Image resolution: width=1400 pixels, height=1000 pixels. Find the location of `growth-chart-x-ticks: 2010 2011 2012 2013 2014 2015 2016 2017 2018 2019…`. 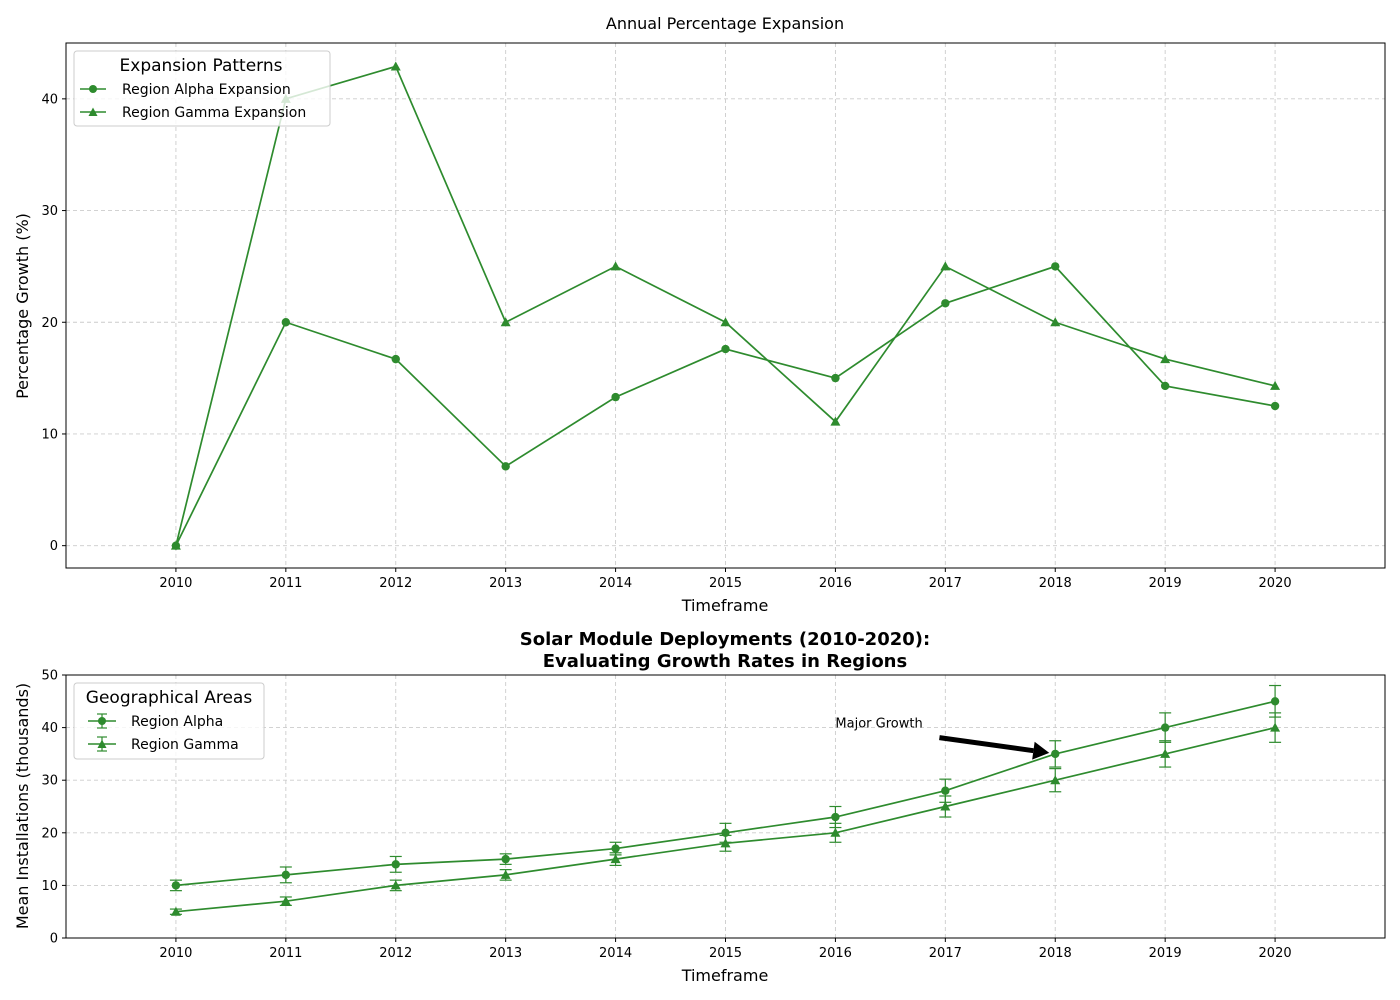

growth-chart-x-ticks: 2010 2011 2012 2013 2014 2015 2016 2017 2018 2019… is located at coordinates (725, 579).